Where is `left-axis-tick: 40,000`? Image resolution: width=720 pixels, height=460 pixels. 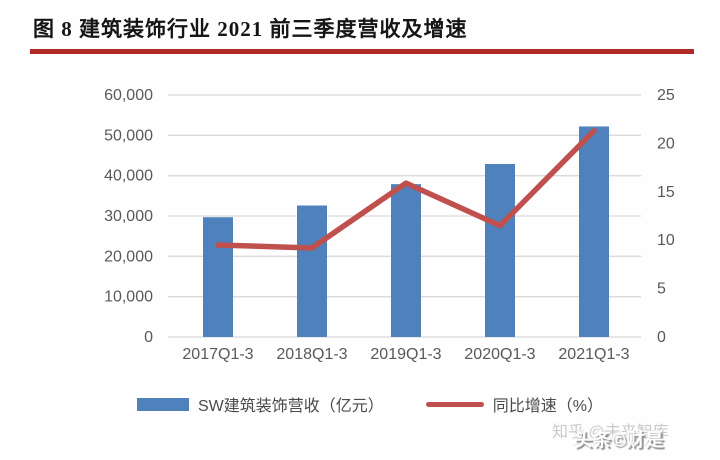 left-axis-tick: 40,000 is located at coordinates (128, 176).